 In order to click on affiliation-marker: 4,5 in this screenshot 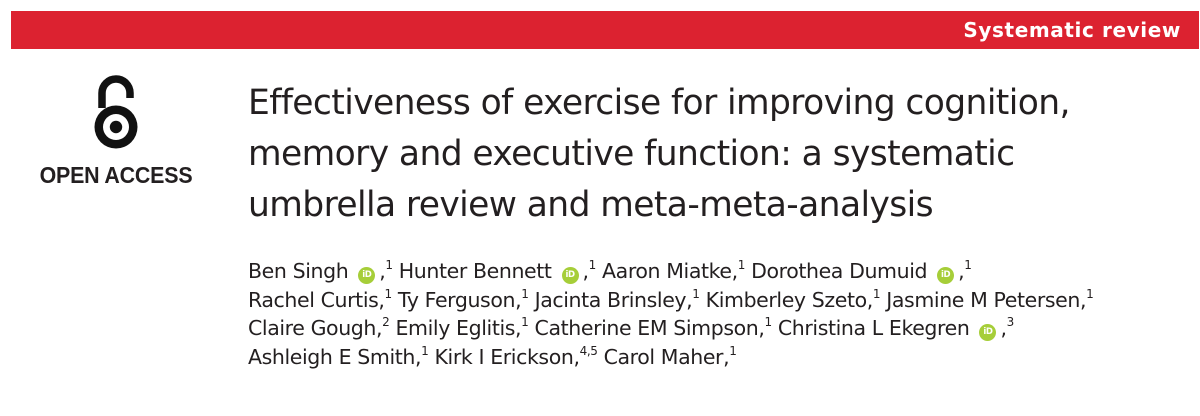, I will do `click(588, 350)`.